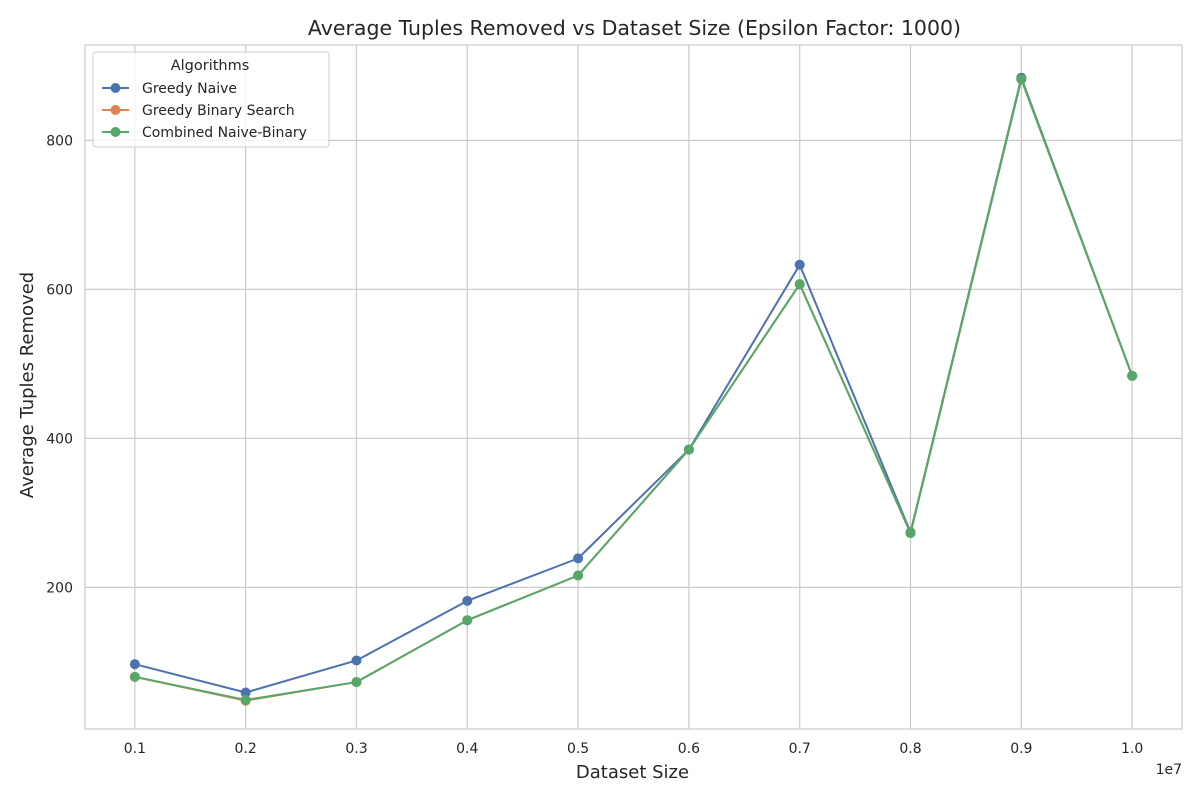  What do you see at coordinates (1132, 749) in the screenshot?
I see `x-tick-label: 1.0` at bounding box center [1132, 749].